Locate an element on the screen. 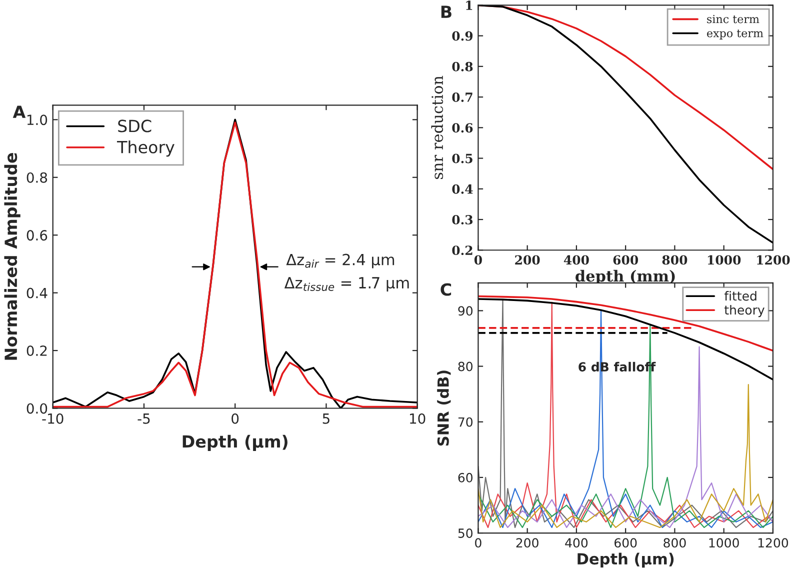 The image size is (801, 575). annotation: Δz$_{tissue}$ = 1.7 μm is located at coordinates (346, 284).